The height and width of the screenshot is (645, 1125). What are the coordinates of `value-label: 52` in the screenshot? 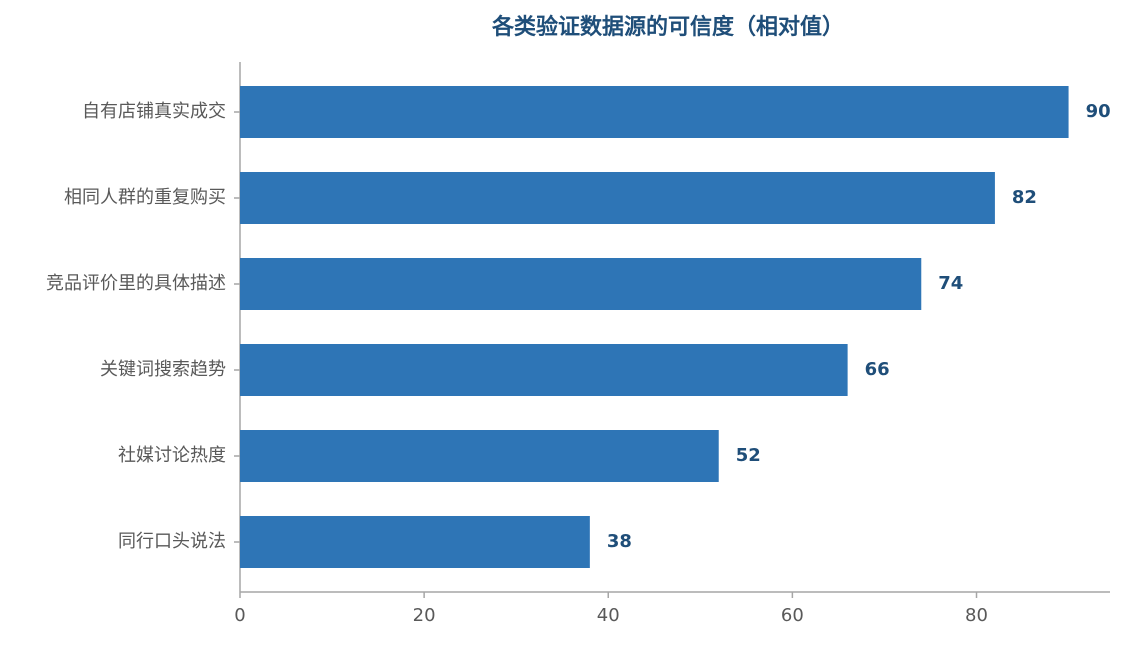 It's located at (748, 455).